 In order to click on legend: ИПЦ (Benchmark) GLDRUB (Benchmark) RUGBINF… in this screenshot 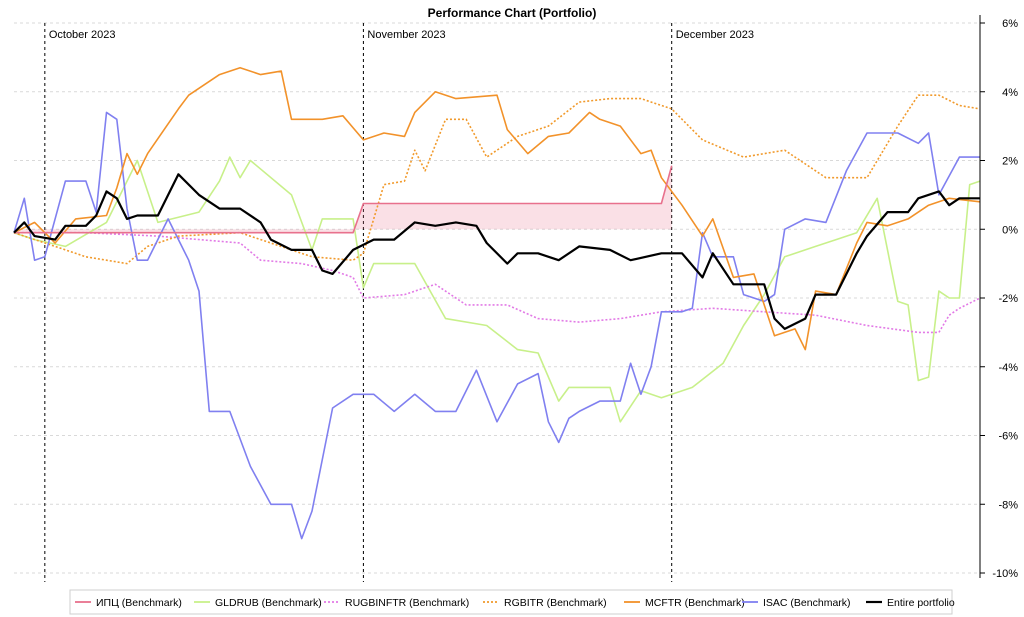, I will do `click(512, 602)`.